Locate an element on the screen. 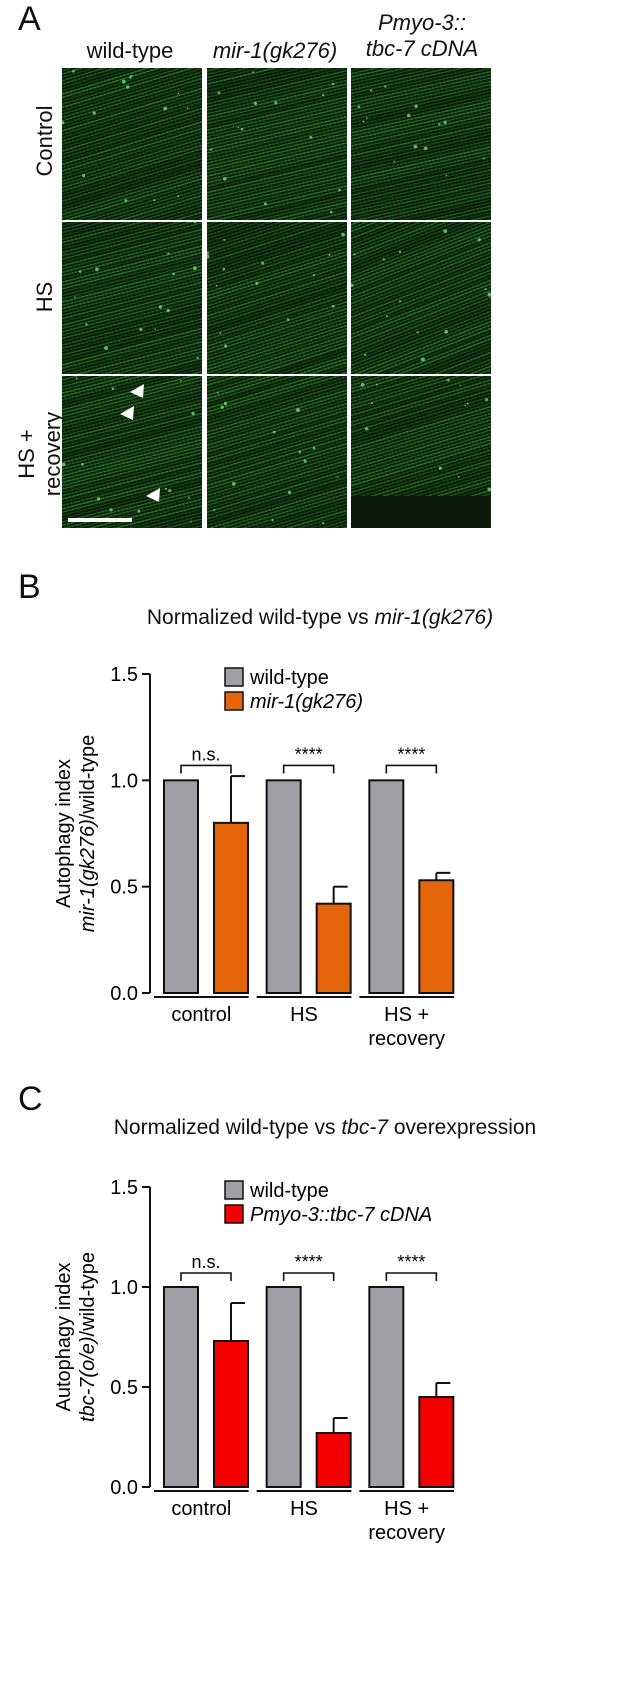  legend-label: mir-1(gk276) is located at coordinates (306, 702).